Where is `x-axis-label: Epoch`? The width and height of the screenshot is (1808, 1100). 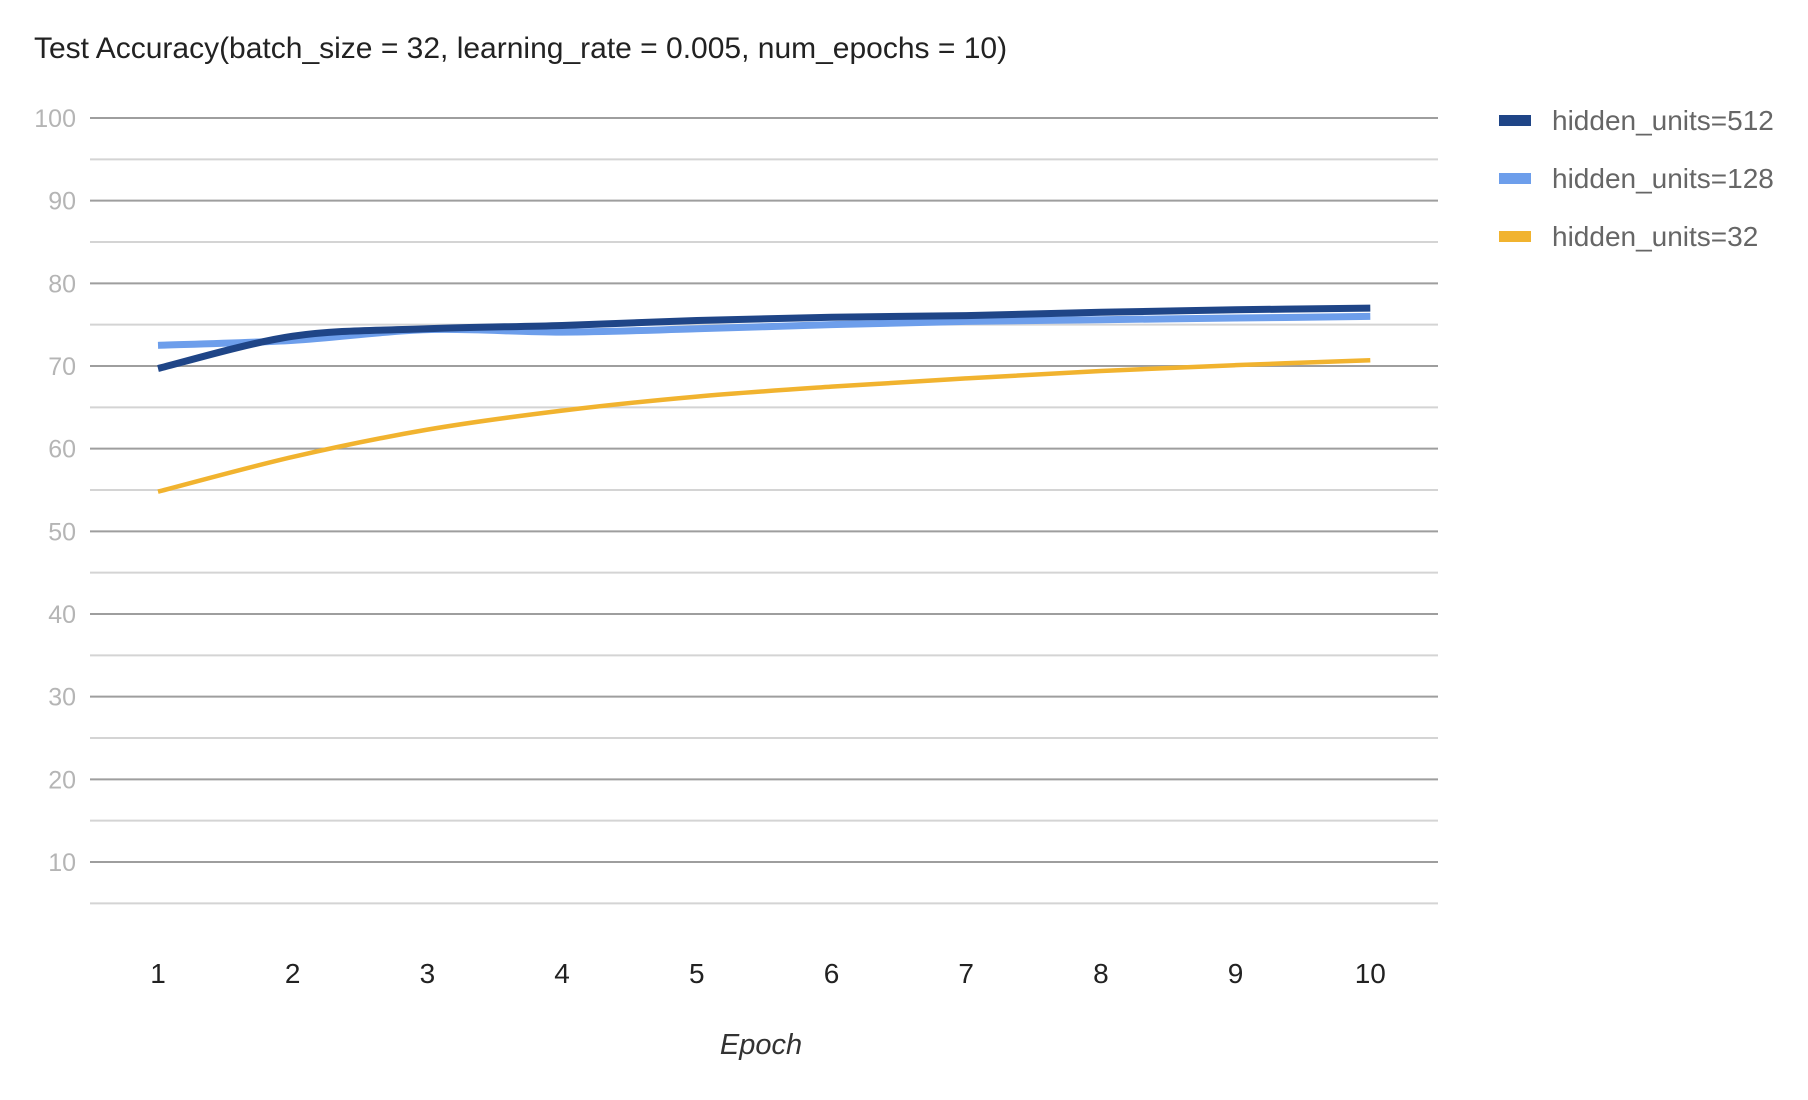 x-axis-label: Epoch is located at coordinates (761, 1045).